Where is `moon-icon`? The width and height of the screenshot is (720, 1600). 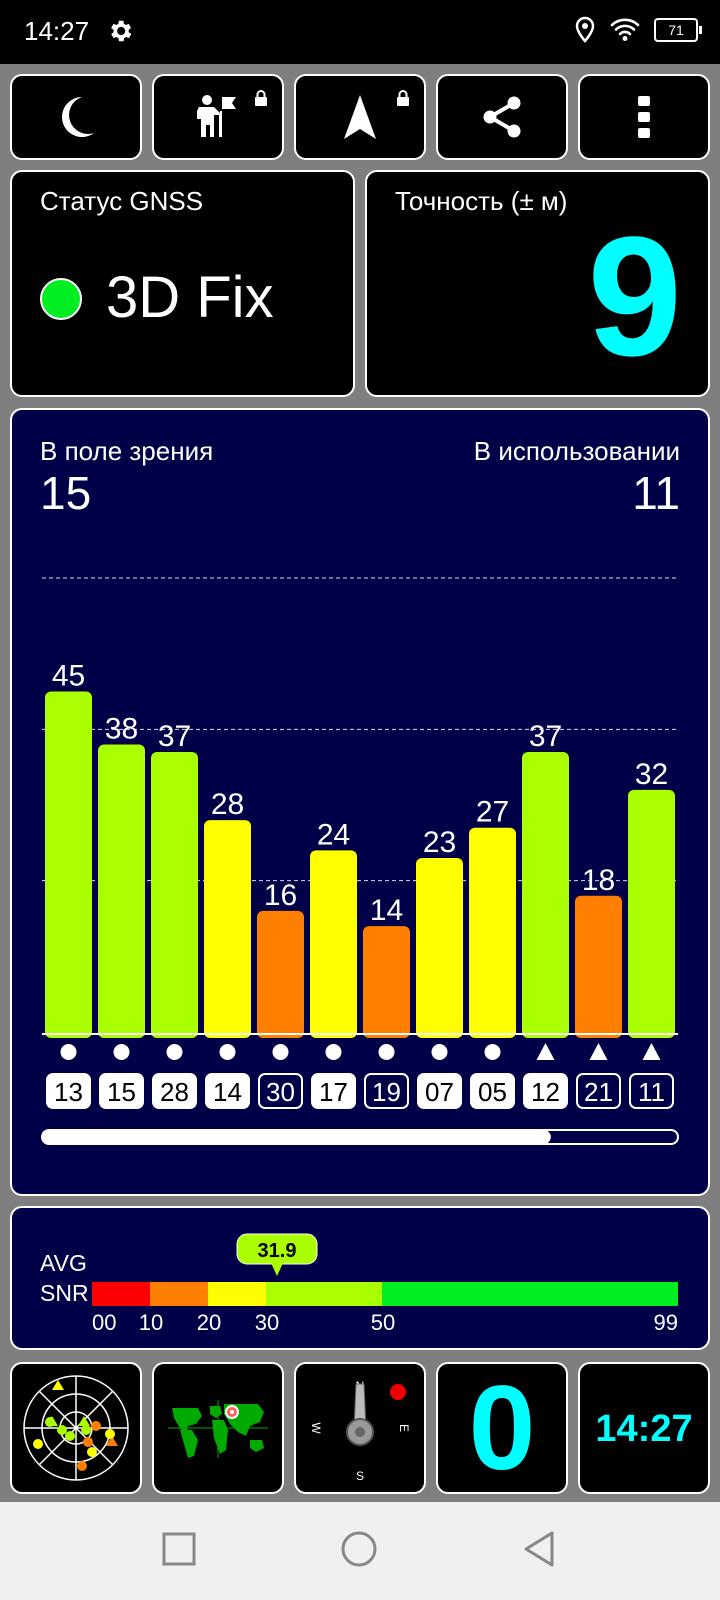 moon-icon is located at coordinates (77, 117).